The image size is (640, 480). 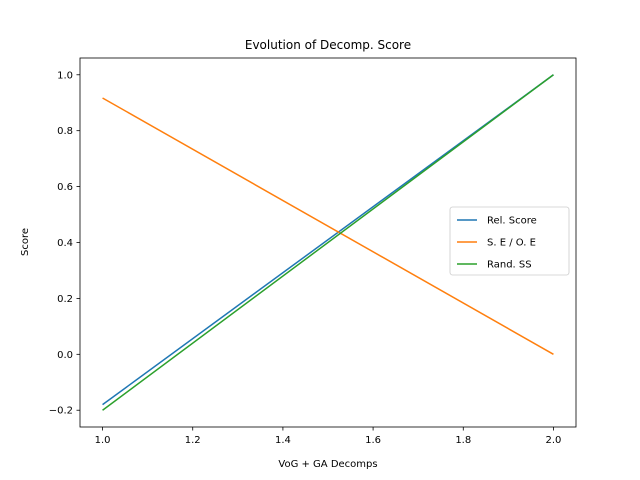 What do you see at coordinates (554, 440) in the screenshot?
I see `x-tick-label: 2.0` at bounding box center [554, 440].